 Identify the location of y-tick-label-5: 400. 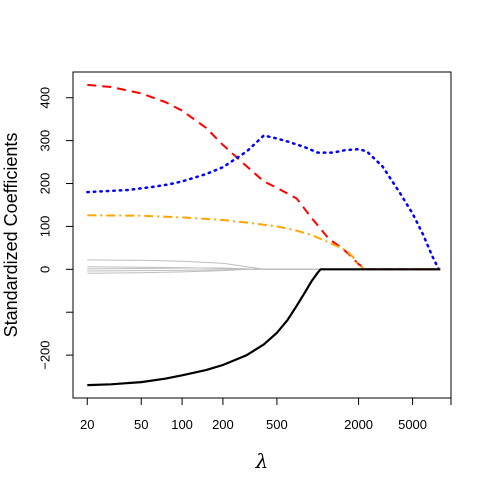
(45, 98).